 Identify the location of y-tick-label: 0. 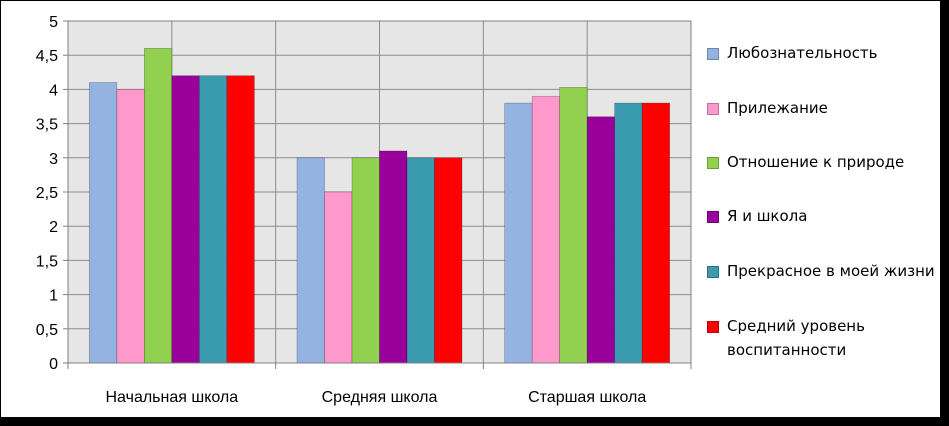
(53, 364).